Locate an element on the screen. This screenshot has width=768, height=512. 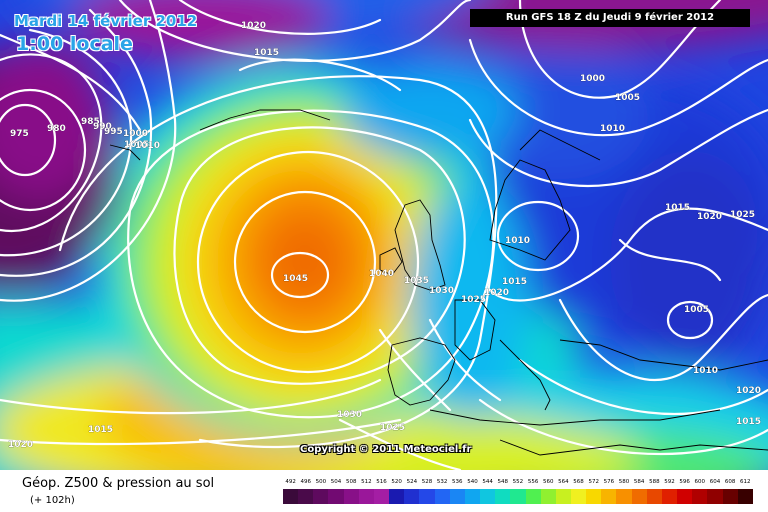
map-title: Géop. Z500 & pression au sol is located at coordinates (118, 483).